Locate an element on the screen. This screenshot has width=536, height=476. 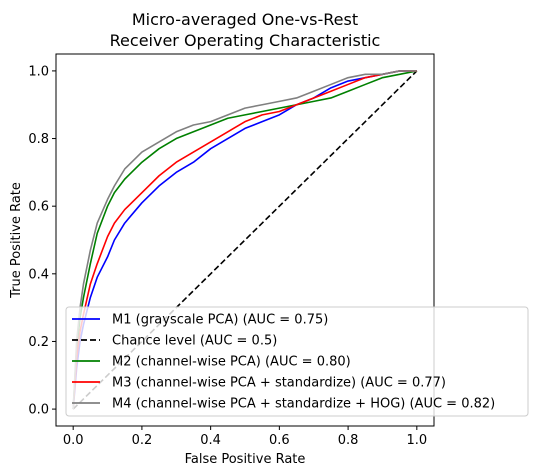
x-tick-label: 0.4 is located at coordinates (210, 440).